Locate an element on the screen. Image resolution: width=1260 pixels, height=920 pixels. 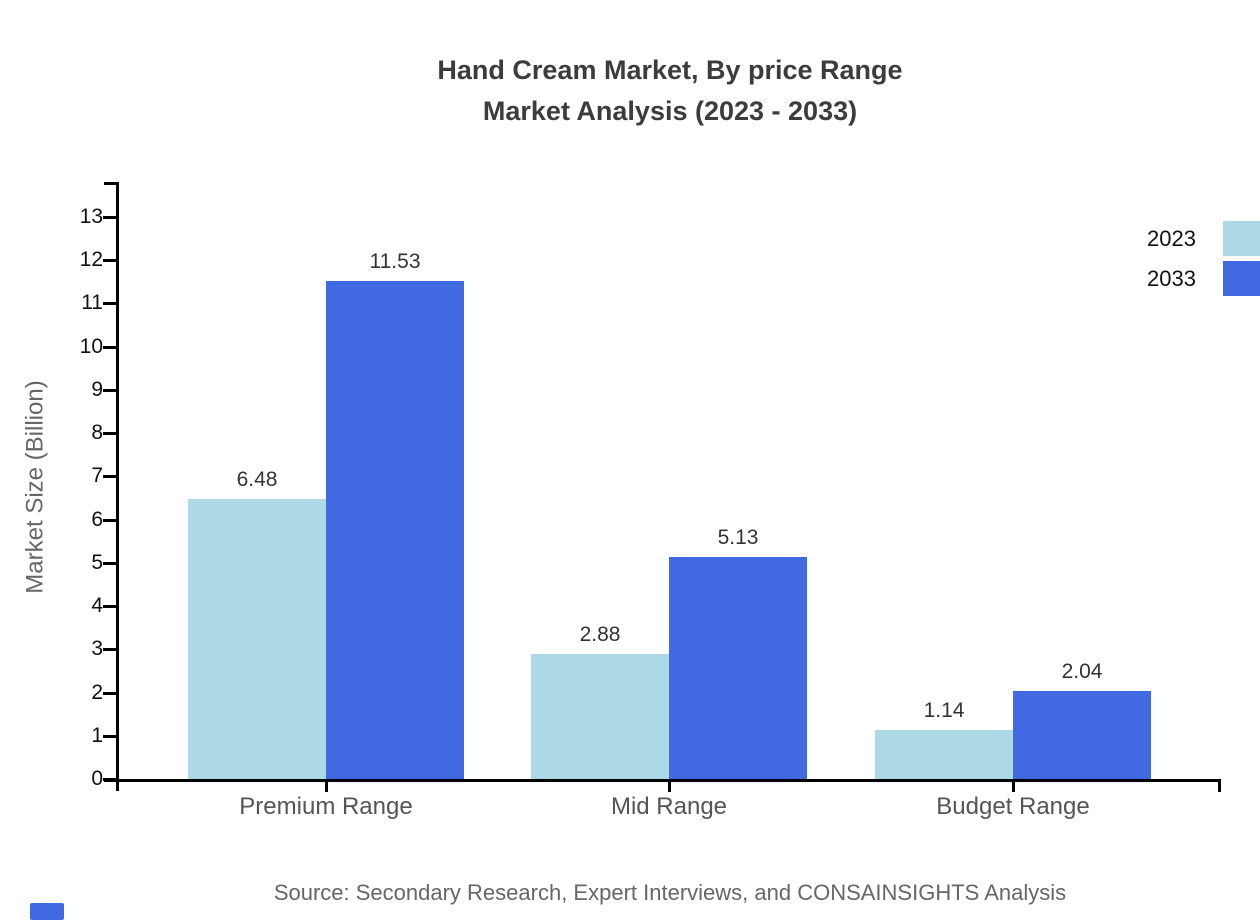
y-tick-label: 7 is located at coordinates (97, 475).